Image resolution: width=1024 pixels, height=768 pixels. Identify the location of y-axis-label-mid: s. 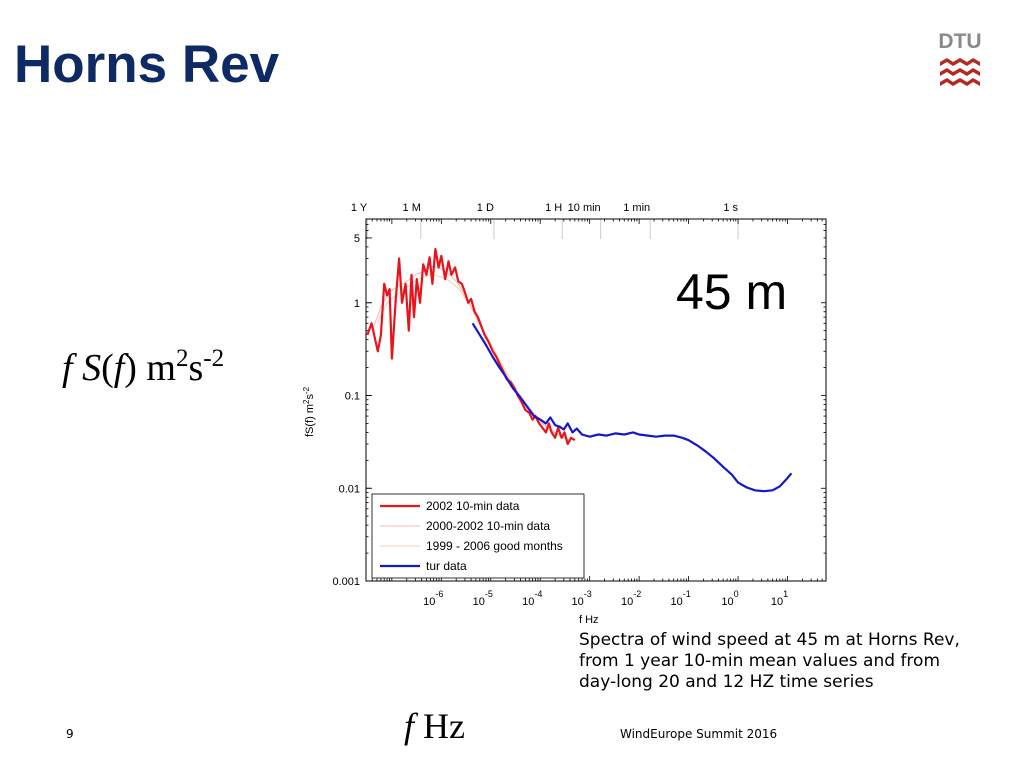
(310, 397).